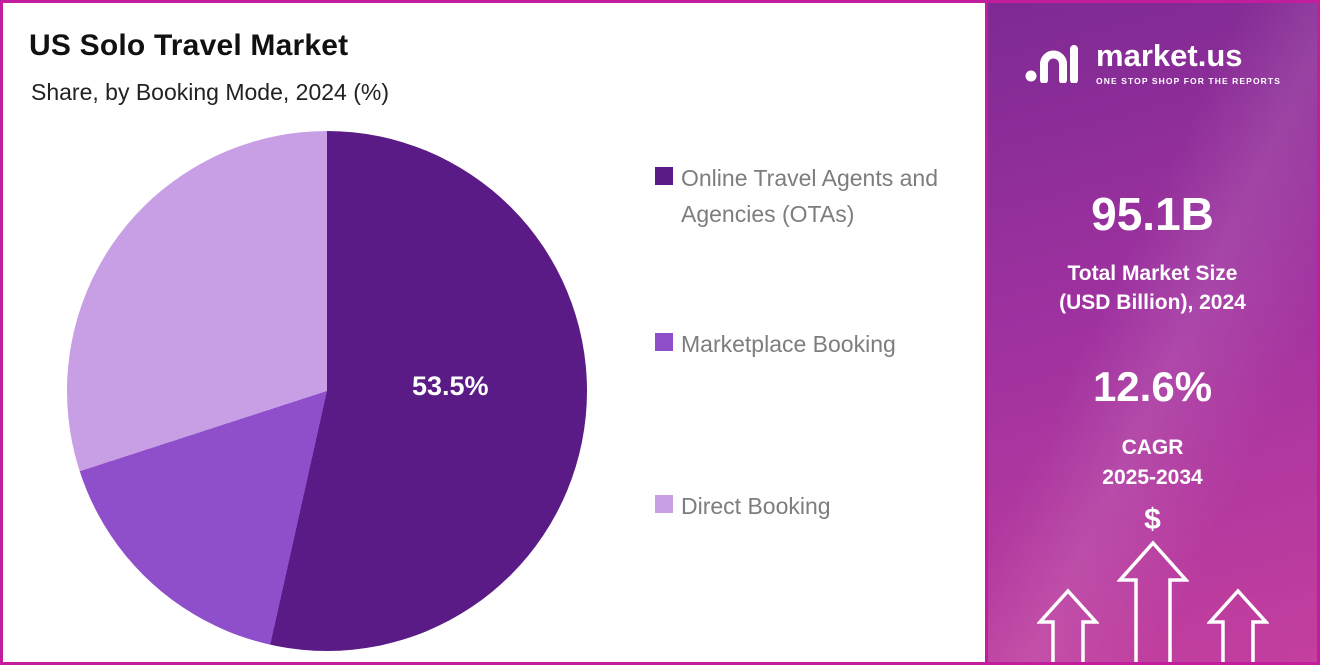 This screenshot has width=1320, height=665. Describe the element at coordinates (664, 342) in the screenshot. I see `legend-swatch-marketplace-icon` at that location.